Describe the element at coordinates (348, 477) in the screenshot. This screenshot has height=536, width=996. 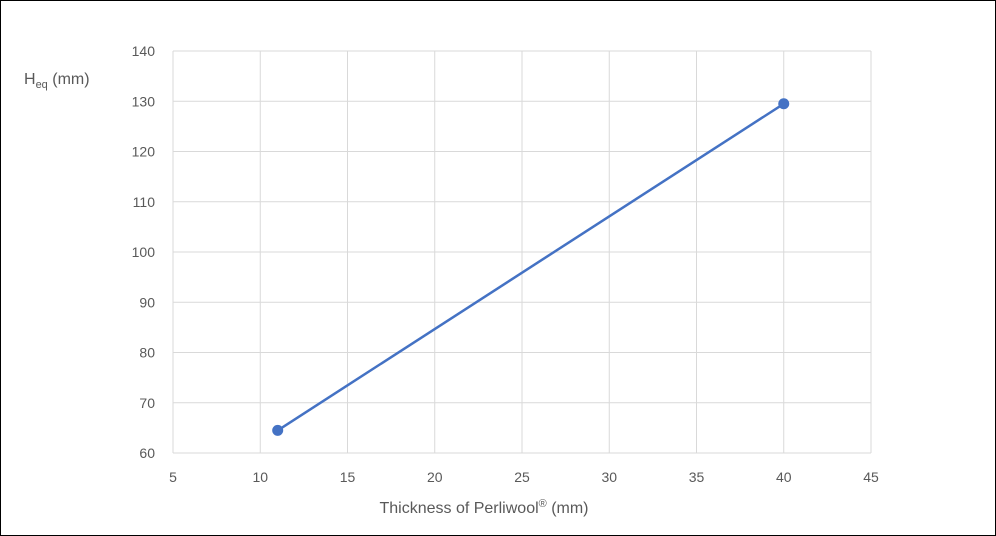
I see `x-tick-label: 15` at that location.